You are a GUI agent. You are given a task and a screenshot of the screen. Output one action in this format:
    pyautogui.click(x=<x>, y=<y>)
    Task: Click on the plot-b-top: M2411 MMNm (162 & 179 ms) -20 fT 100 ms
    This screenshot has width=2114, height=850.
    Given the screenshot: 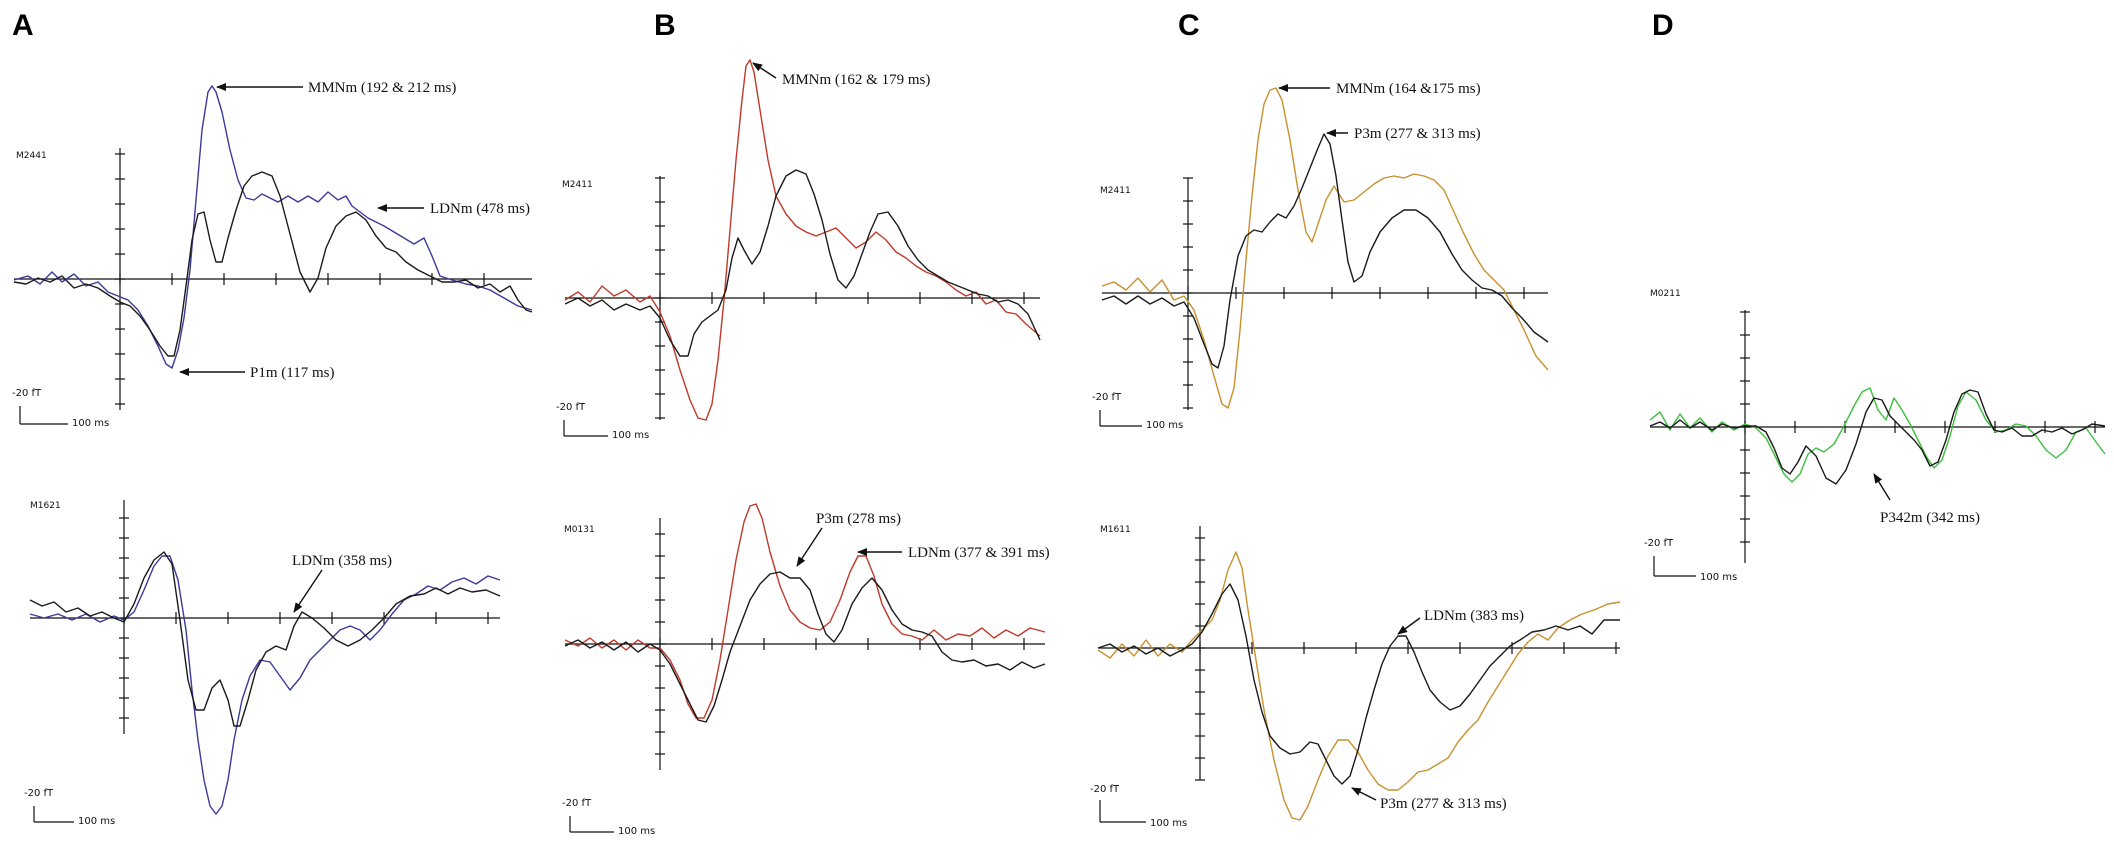 What is the action you would take?
    pyautogui.click(x=798, y=250)
    